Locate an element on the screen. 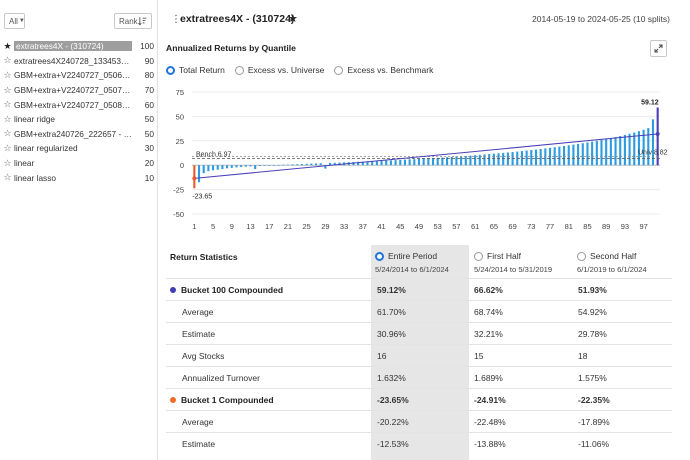 The width and height of the screenshot is (690, 460). period-column-header: First Half 5/24/2014 to 5/31/2019 is located at coordinates (513, 262).